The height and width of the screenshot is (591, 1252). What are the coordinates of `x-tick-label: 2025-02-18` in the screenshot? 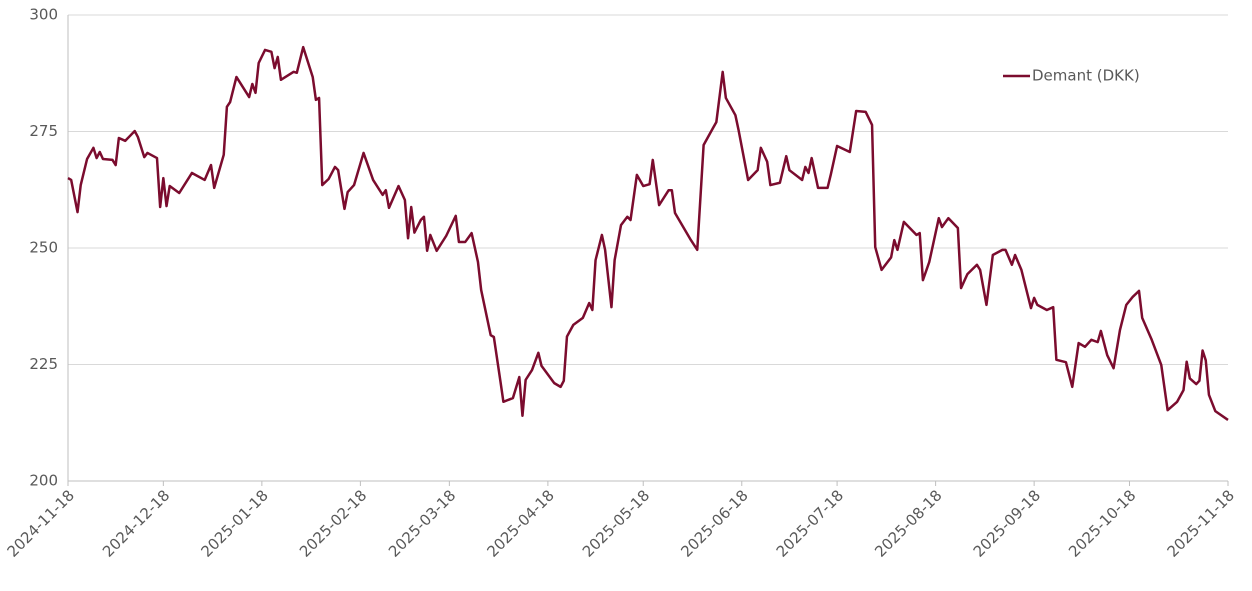 It's located at (333, 523).